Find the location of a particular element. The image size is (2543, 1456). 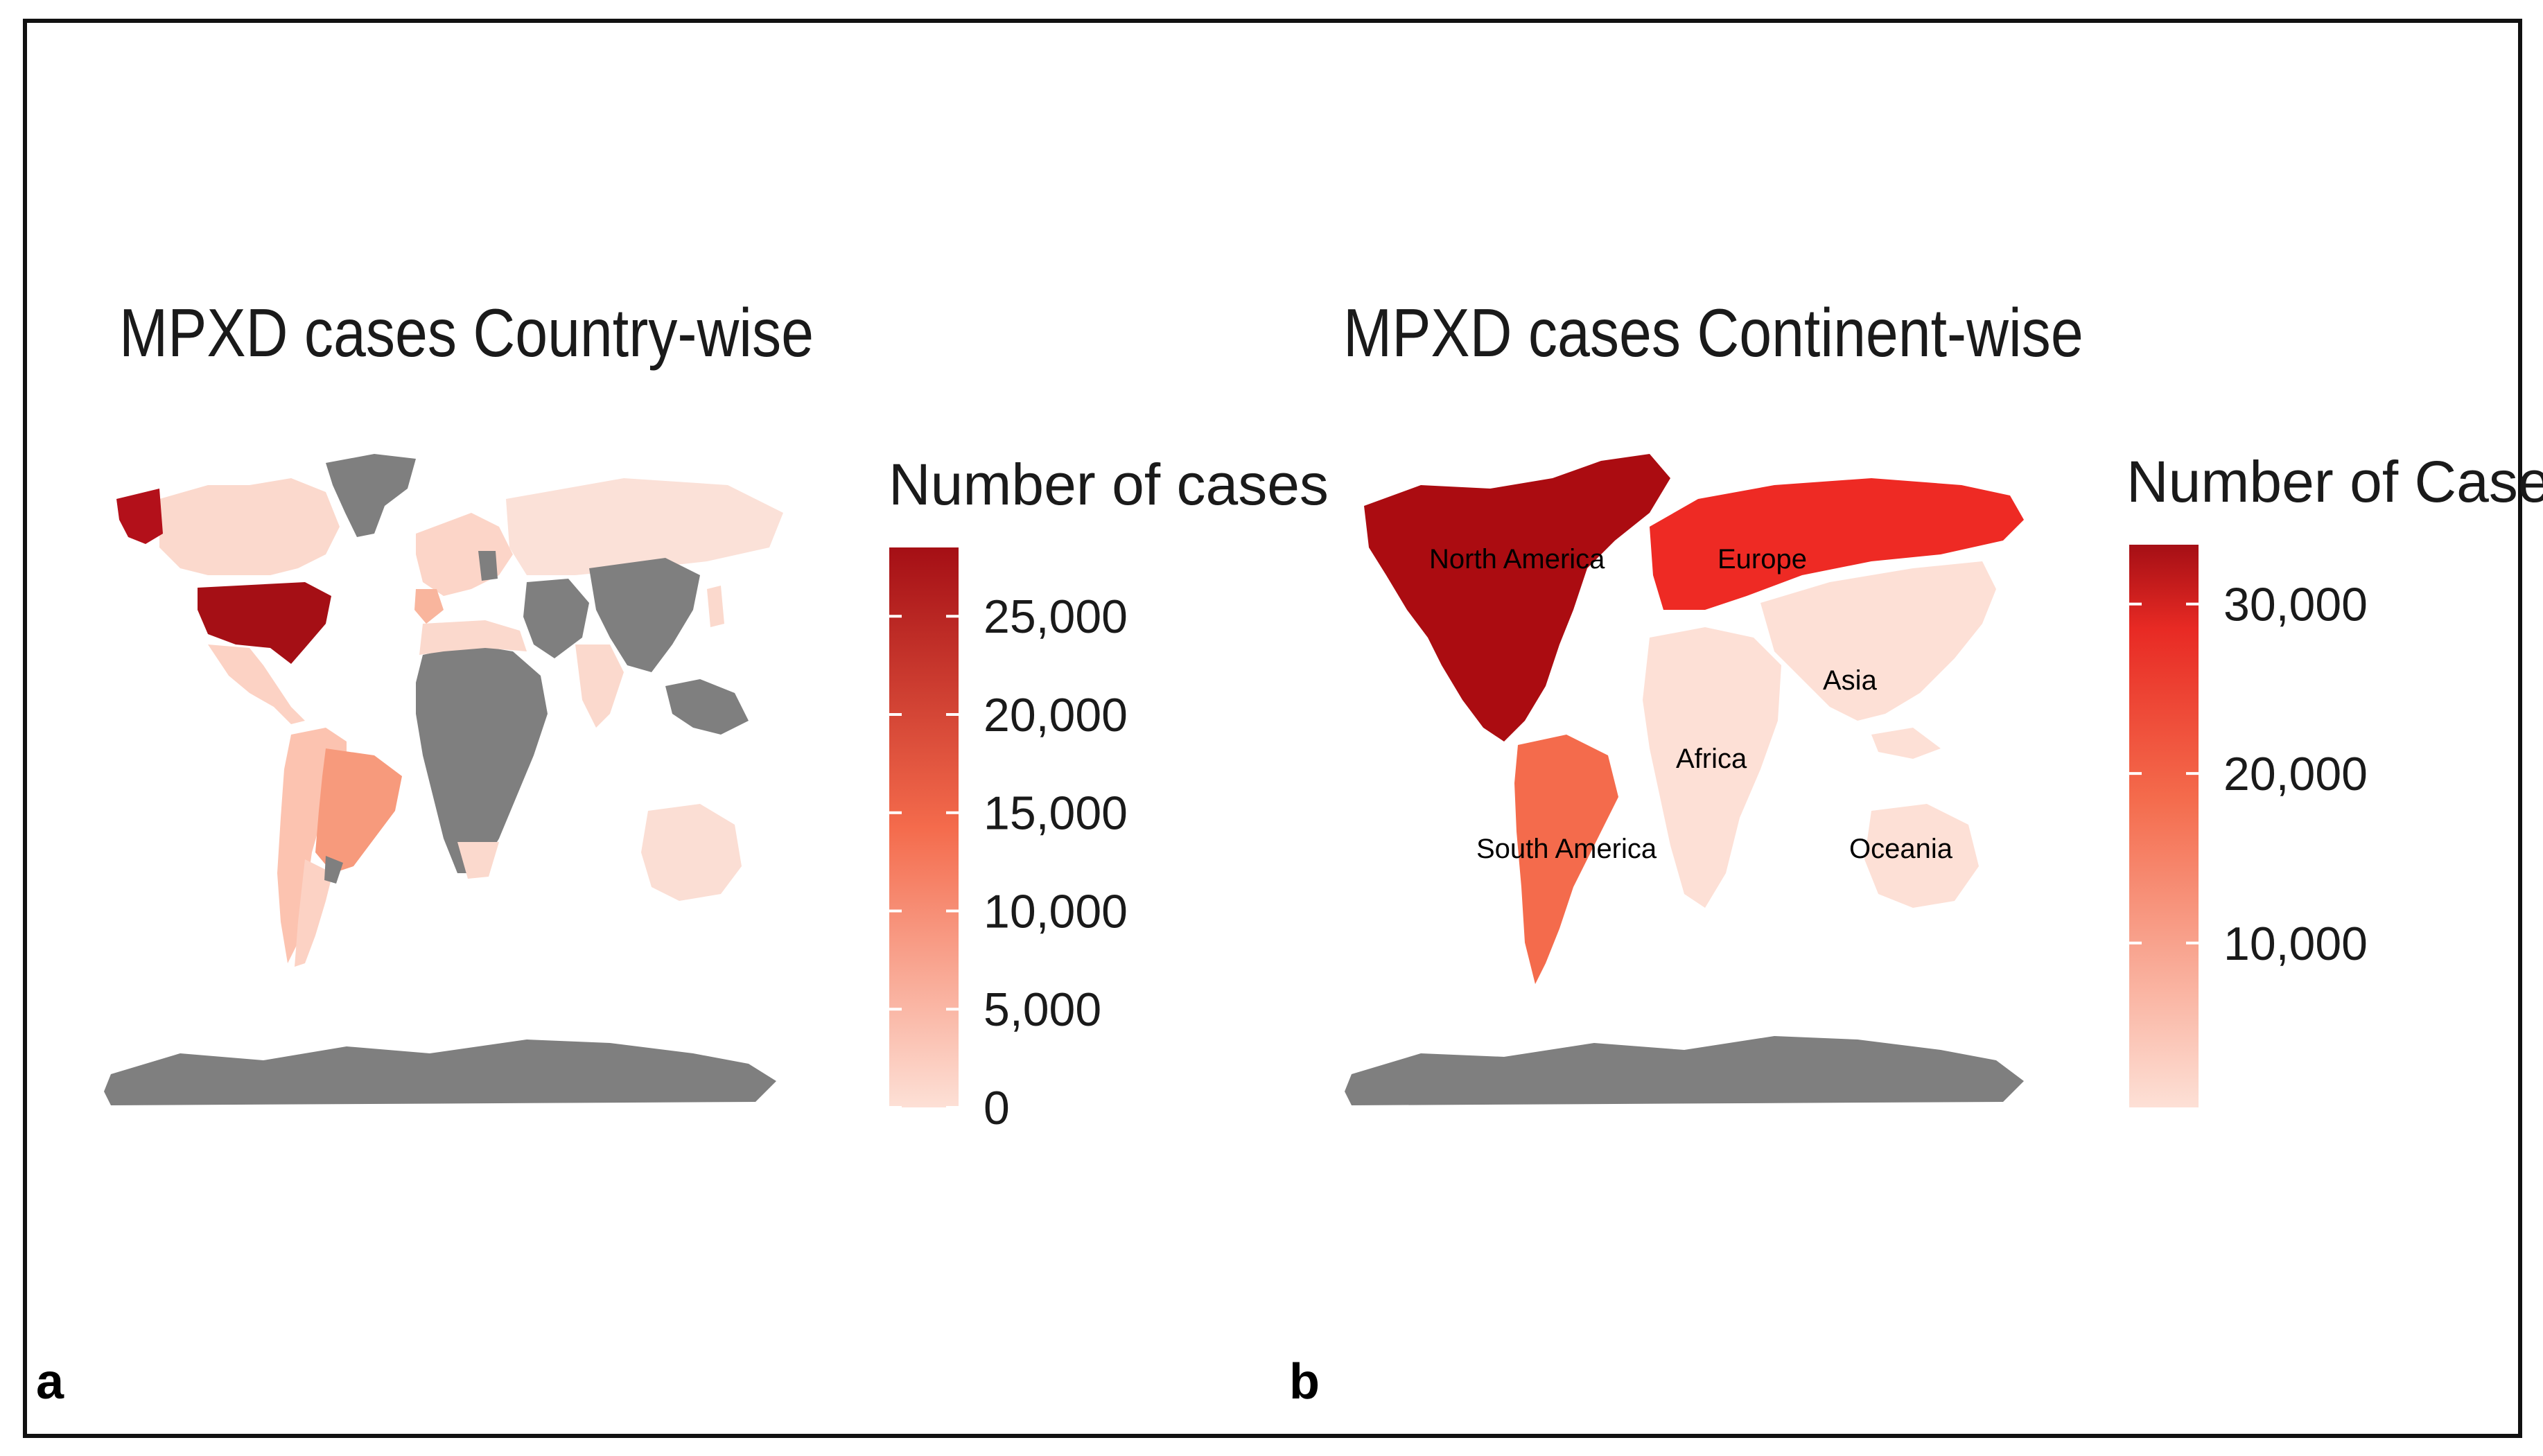

legend-b-tick-label: 20,000 is located at coordinates (2295, 774).